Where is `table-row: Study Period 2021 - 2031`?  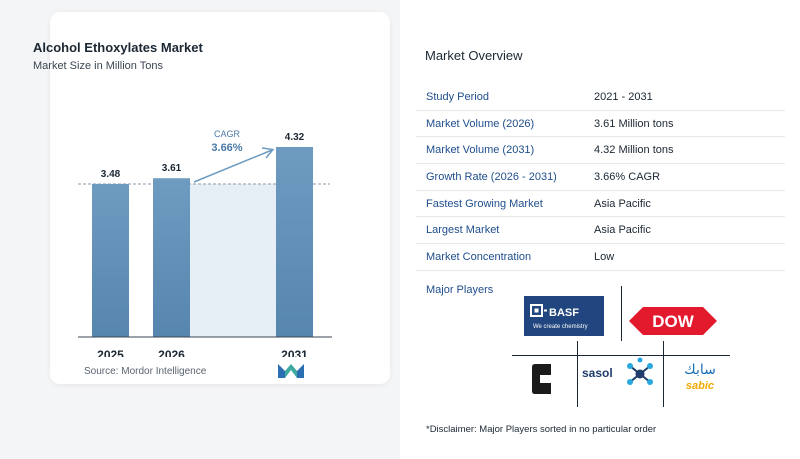
table-row: Study Period 2021 - 2031 is located at coordinates (600, 97).